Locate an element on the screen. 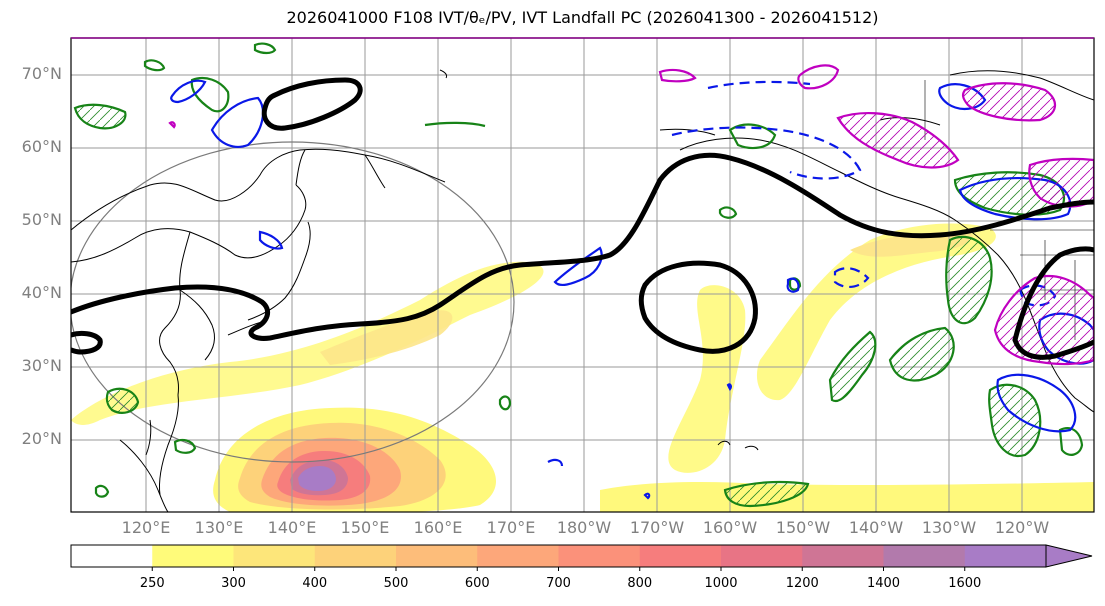 The width and height of the screenshot is (1105, 606). lon-label: 150°W is located at coordinates (803, 527).